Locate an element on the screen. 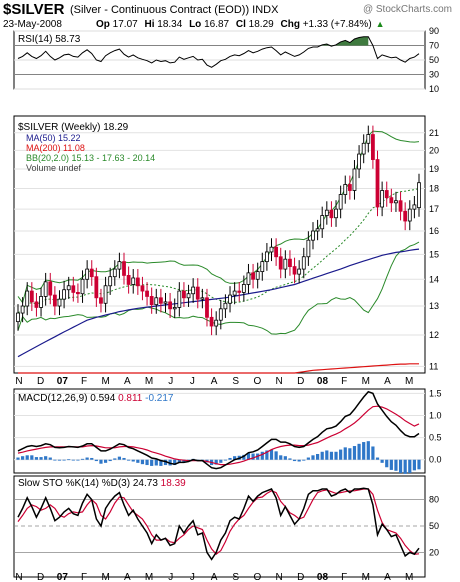 The image size is (460, 582). price-tick-label: 21 is located at coordinates (434, 133).